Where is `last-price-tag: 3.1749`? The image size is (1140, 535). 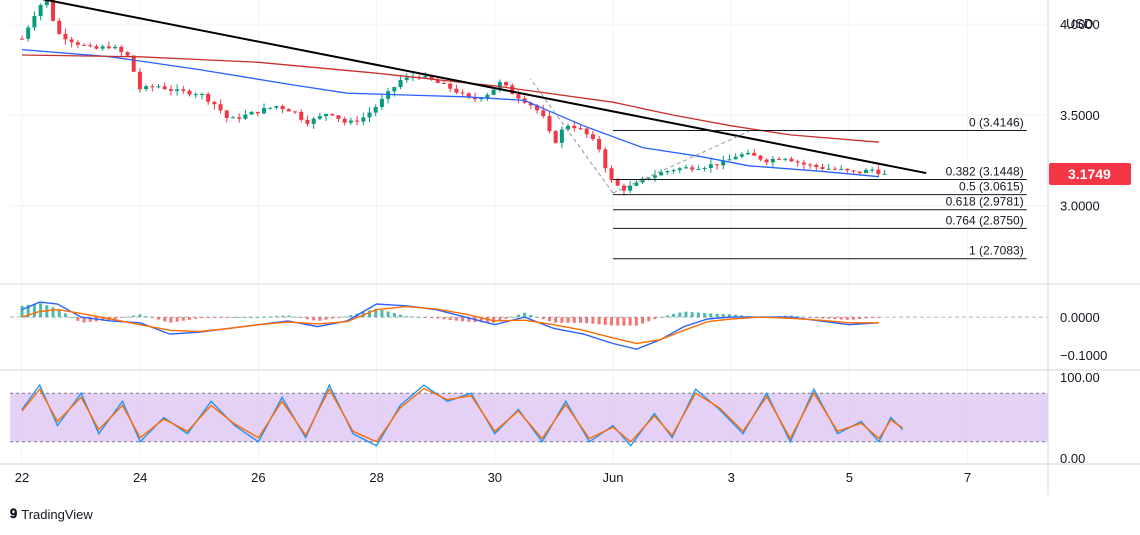 last-price-tag: 3.1749 is located at coordinates (1090, 173).